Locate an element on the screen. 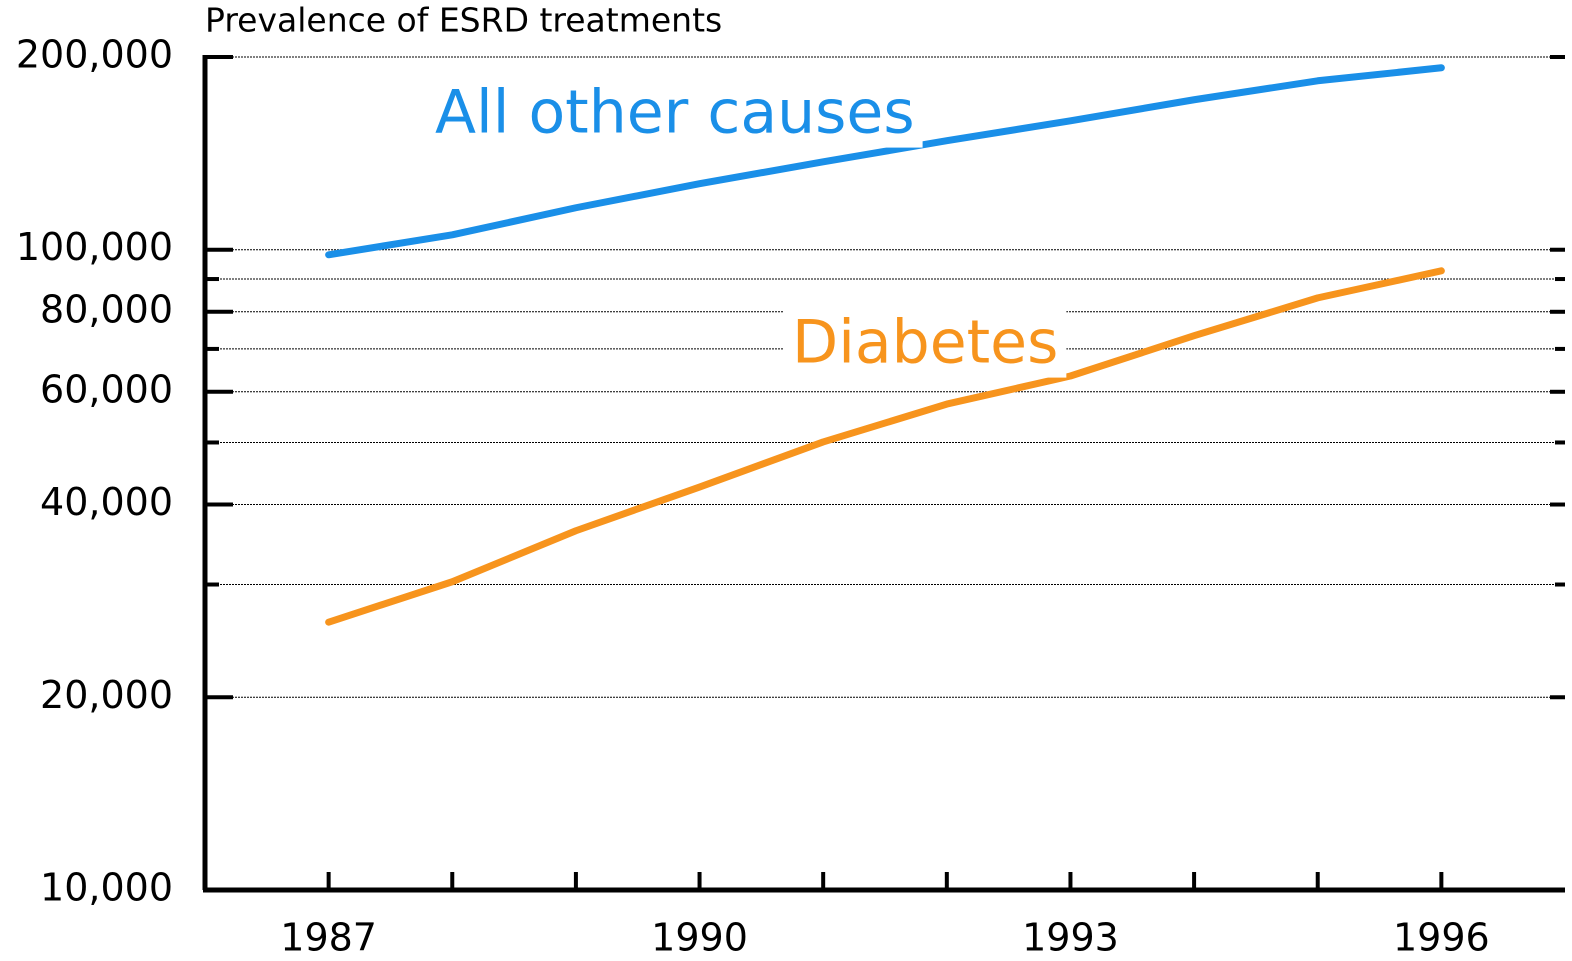 The height and width of the screenshot is (961, 1572). y-tick-label: 20,000 is located at coordinates (106, 695).